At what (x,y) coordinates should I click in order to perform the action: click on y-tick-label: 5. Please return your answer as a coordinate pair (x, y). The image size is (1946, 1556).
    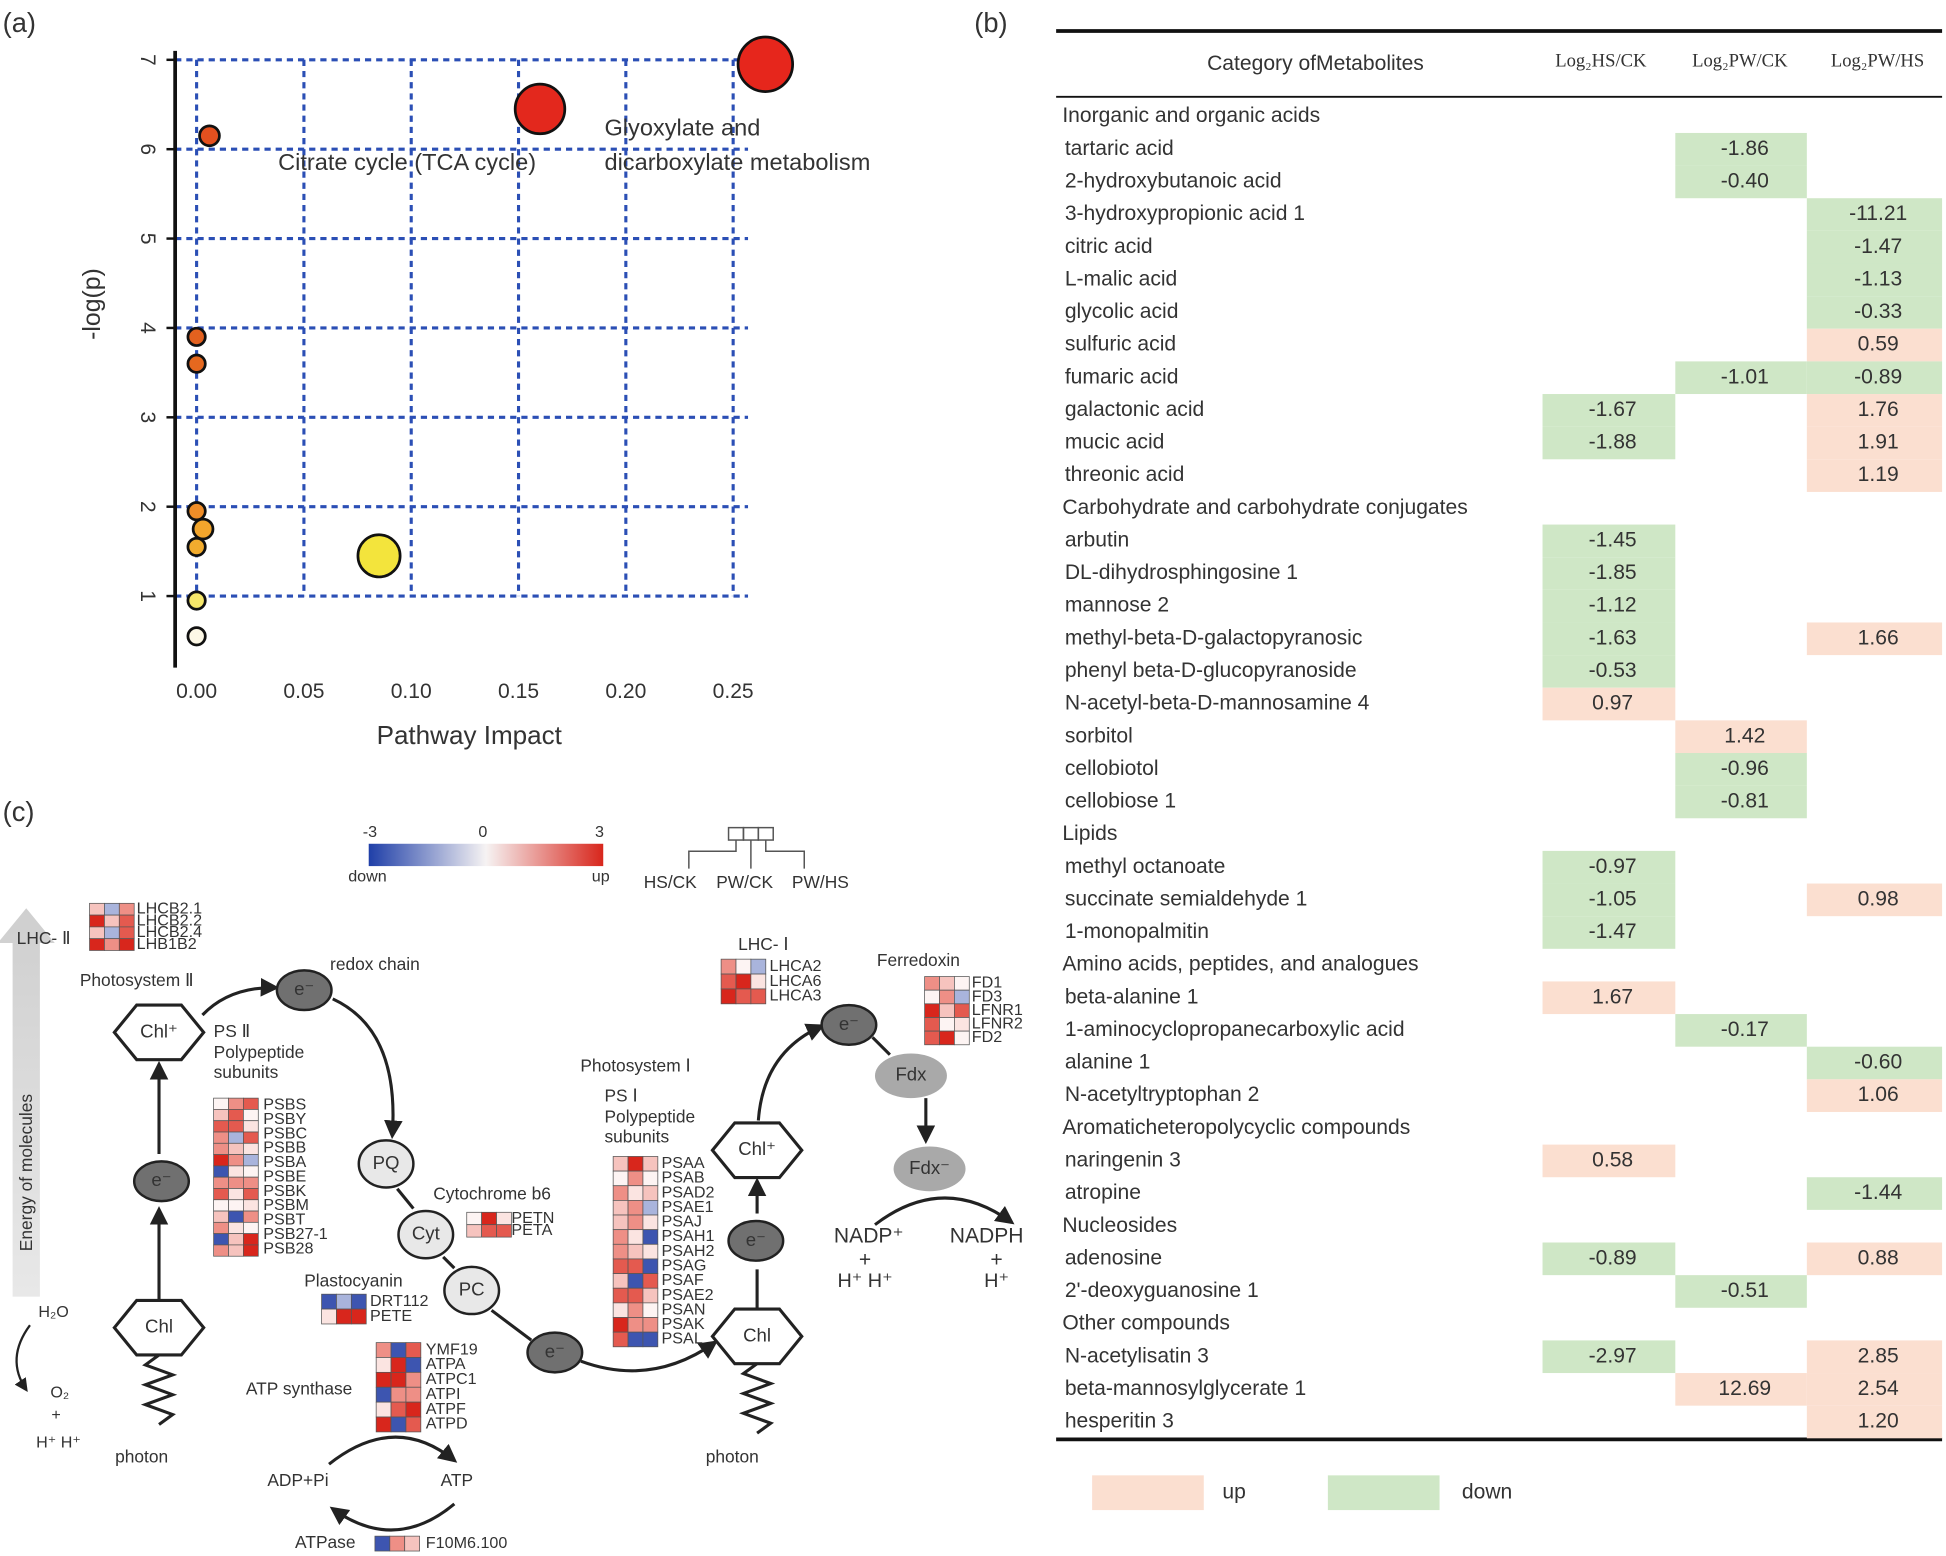
    Looking at the image, I should click on (147, 239).